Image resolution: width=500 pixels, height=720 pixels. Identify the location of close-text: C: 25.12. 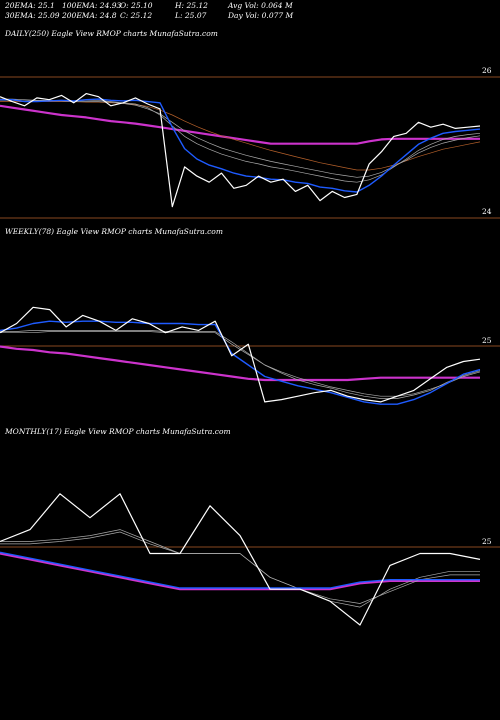
(136, 15).